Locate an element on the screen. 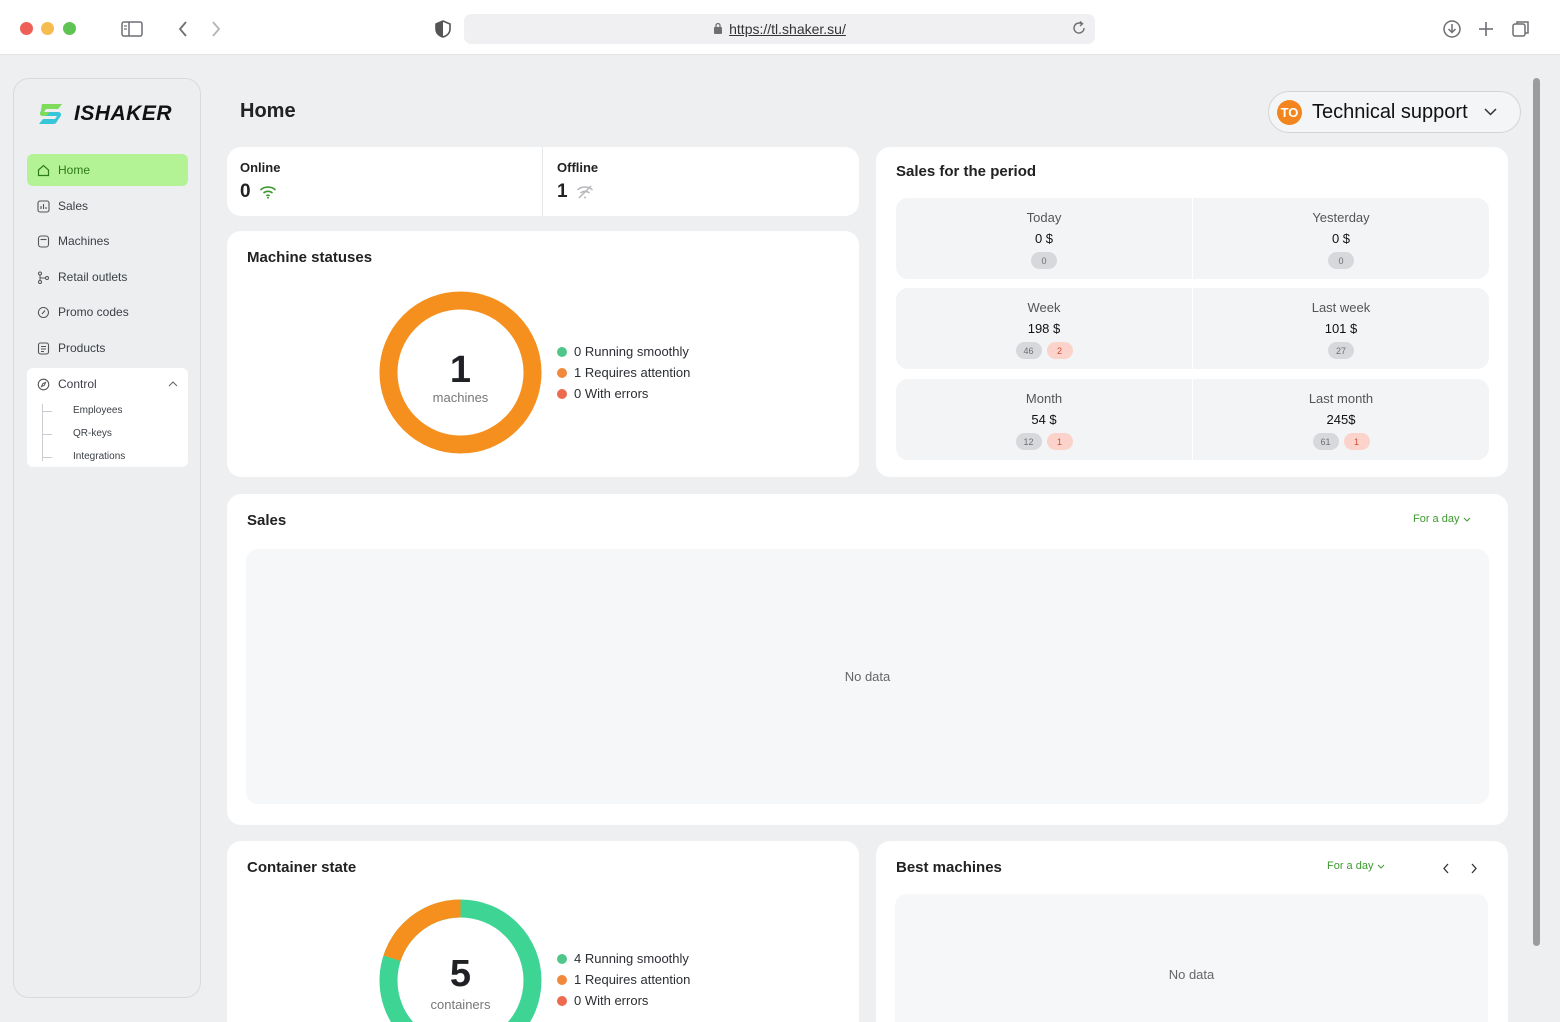 The image size is (1560, 1022). best-machines-card: Best machines For a day No data is located at coordinates (1192, 931).